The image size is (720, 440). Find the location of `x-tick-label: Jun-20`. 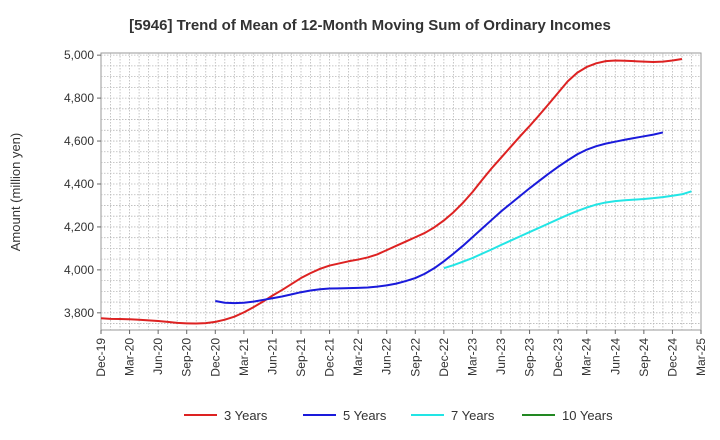

x-tick-label: Jun-20 is located at coordinates (158, 356).